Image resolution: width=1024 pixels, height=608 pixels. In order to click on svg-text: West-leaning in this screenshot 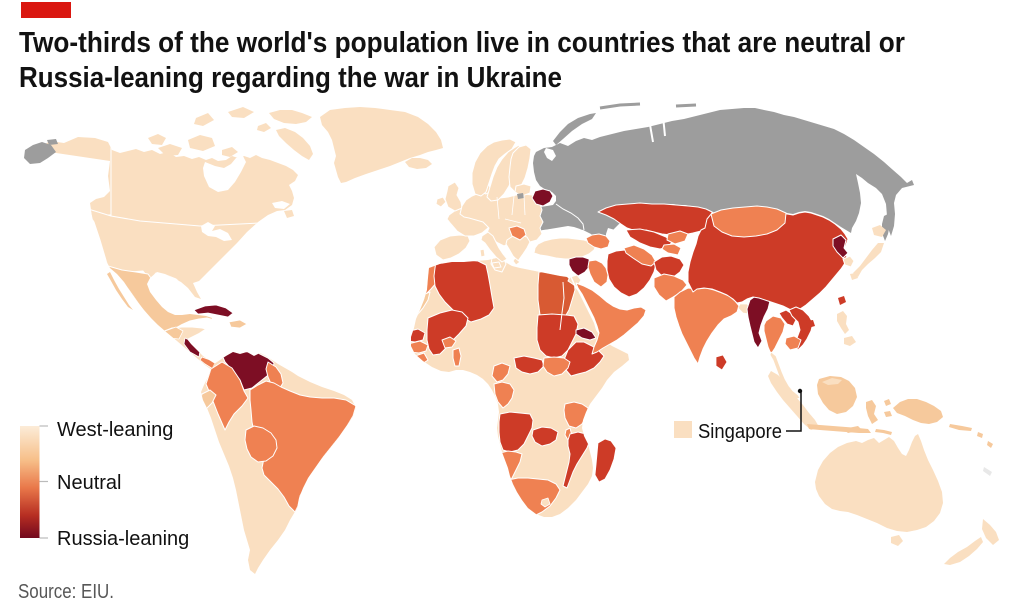, I will do `click(115, 430)`.